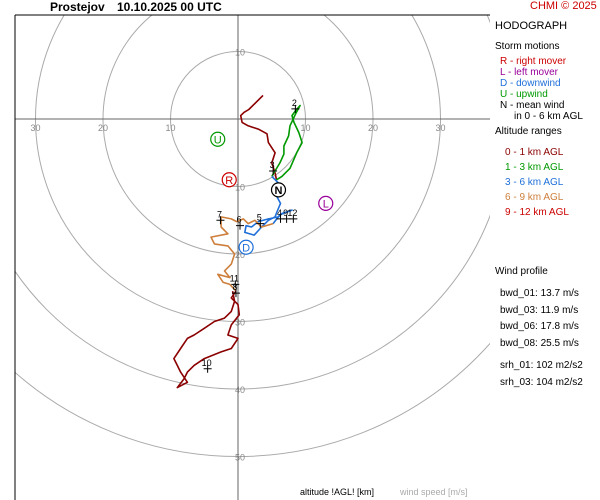 The width and height of the screenshot is (600, 500). What do you see at coordinates (169, 7) in the screenshot?
I see `valid-time: 10.10.2025 00 UTC` at bounding box center [169, 7].